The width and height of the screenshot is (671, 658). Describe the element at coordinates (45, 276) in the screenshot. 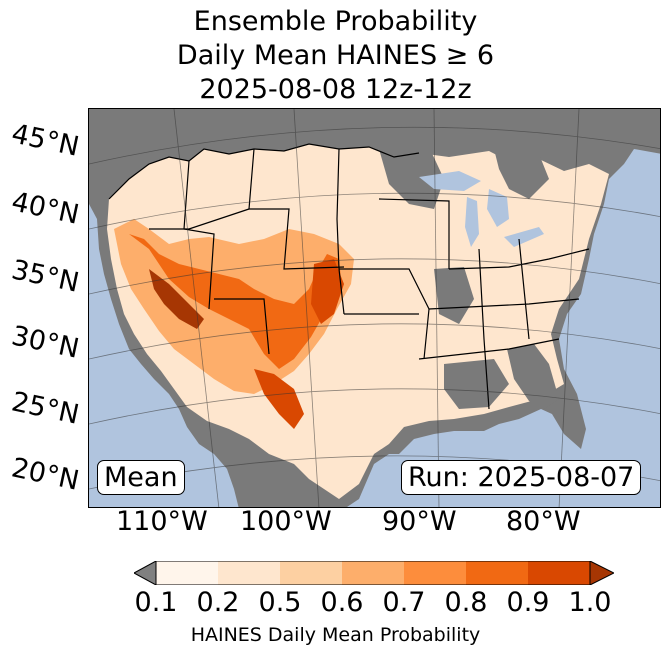

I see `lat-label-35: 35°N` at that location.